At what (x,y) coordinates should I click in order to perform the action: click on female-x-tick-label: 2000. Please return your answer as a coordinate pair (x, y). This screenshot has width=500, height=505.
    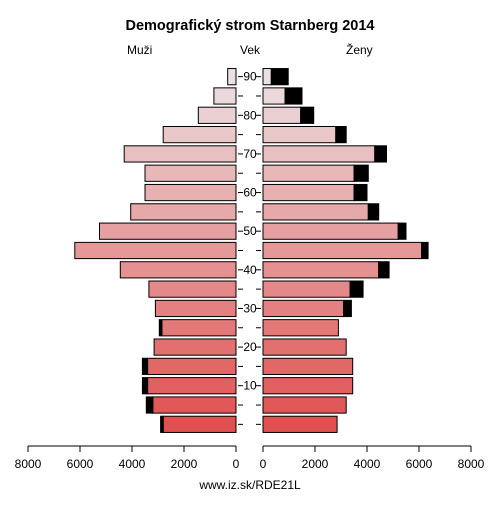
    Looking at the image, I should click on (315, 464).